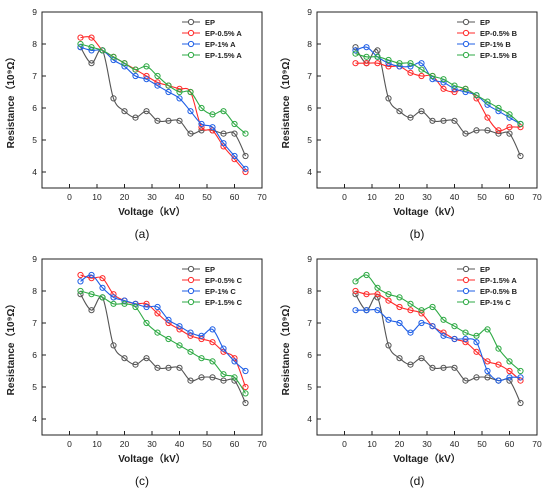 The width and height of the screenshot is (550, 494). I want to click on chart-c-legend-label: EP, so click(210, 269).